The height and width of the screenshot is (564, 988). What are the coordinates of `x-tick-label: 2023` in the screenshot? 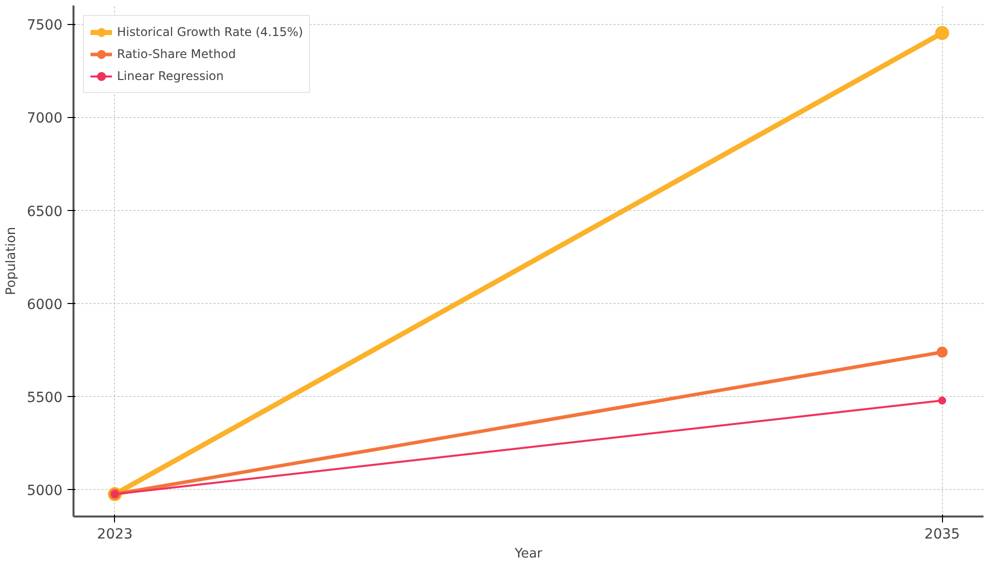 It's located at (115, 534).